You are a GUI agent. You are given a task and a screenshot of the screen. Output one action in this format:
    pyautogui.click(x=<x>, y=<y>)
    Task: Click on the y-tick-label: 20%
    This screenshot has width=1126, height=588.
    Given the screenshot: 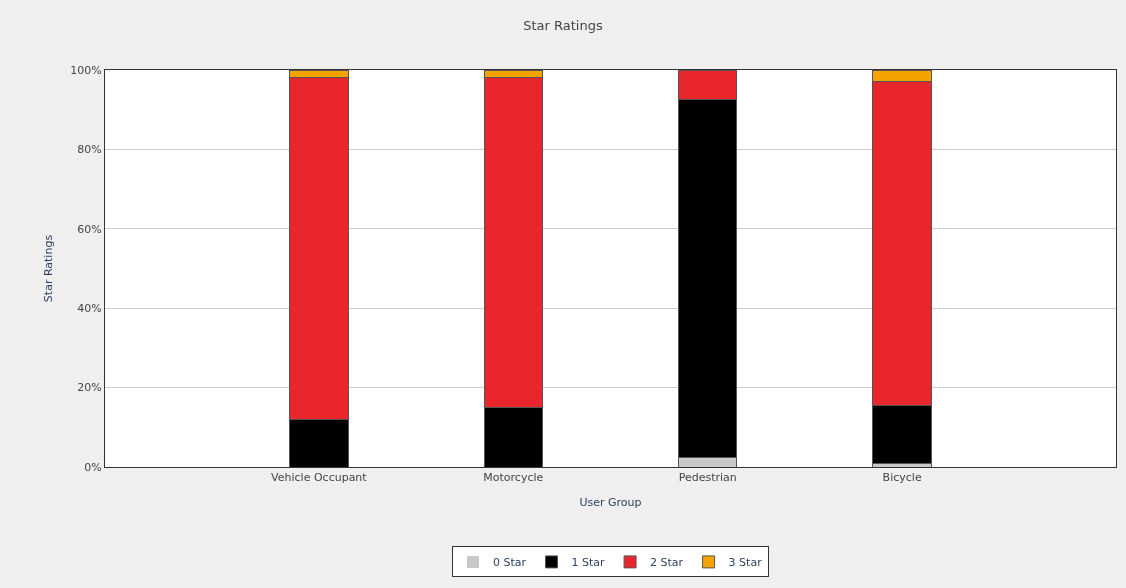 What is the action you would take?
    pyautogui.click(x=89, y=388)
    